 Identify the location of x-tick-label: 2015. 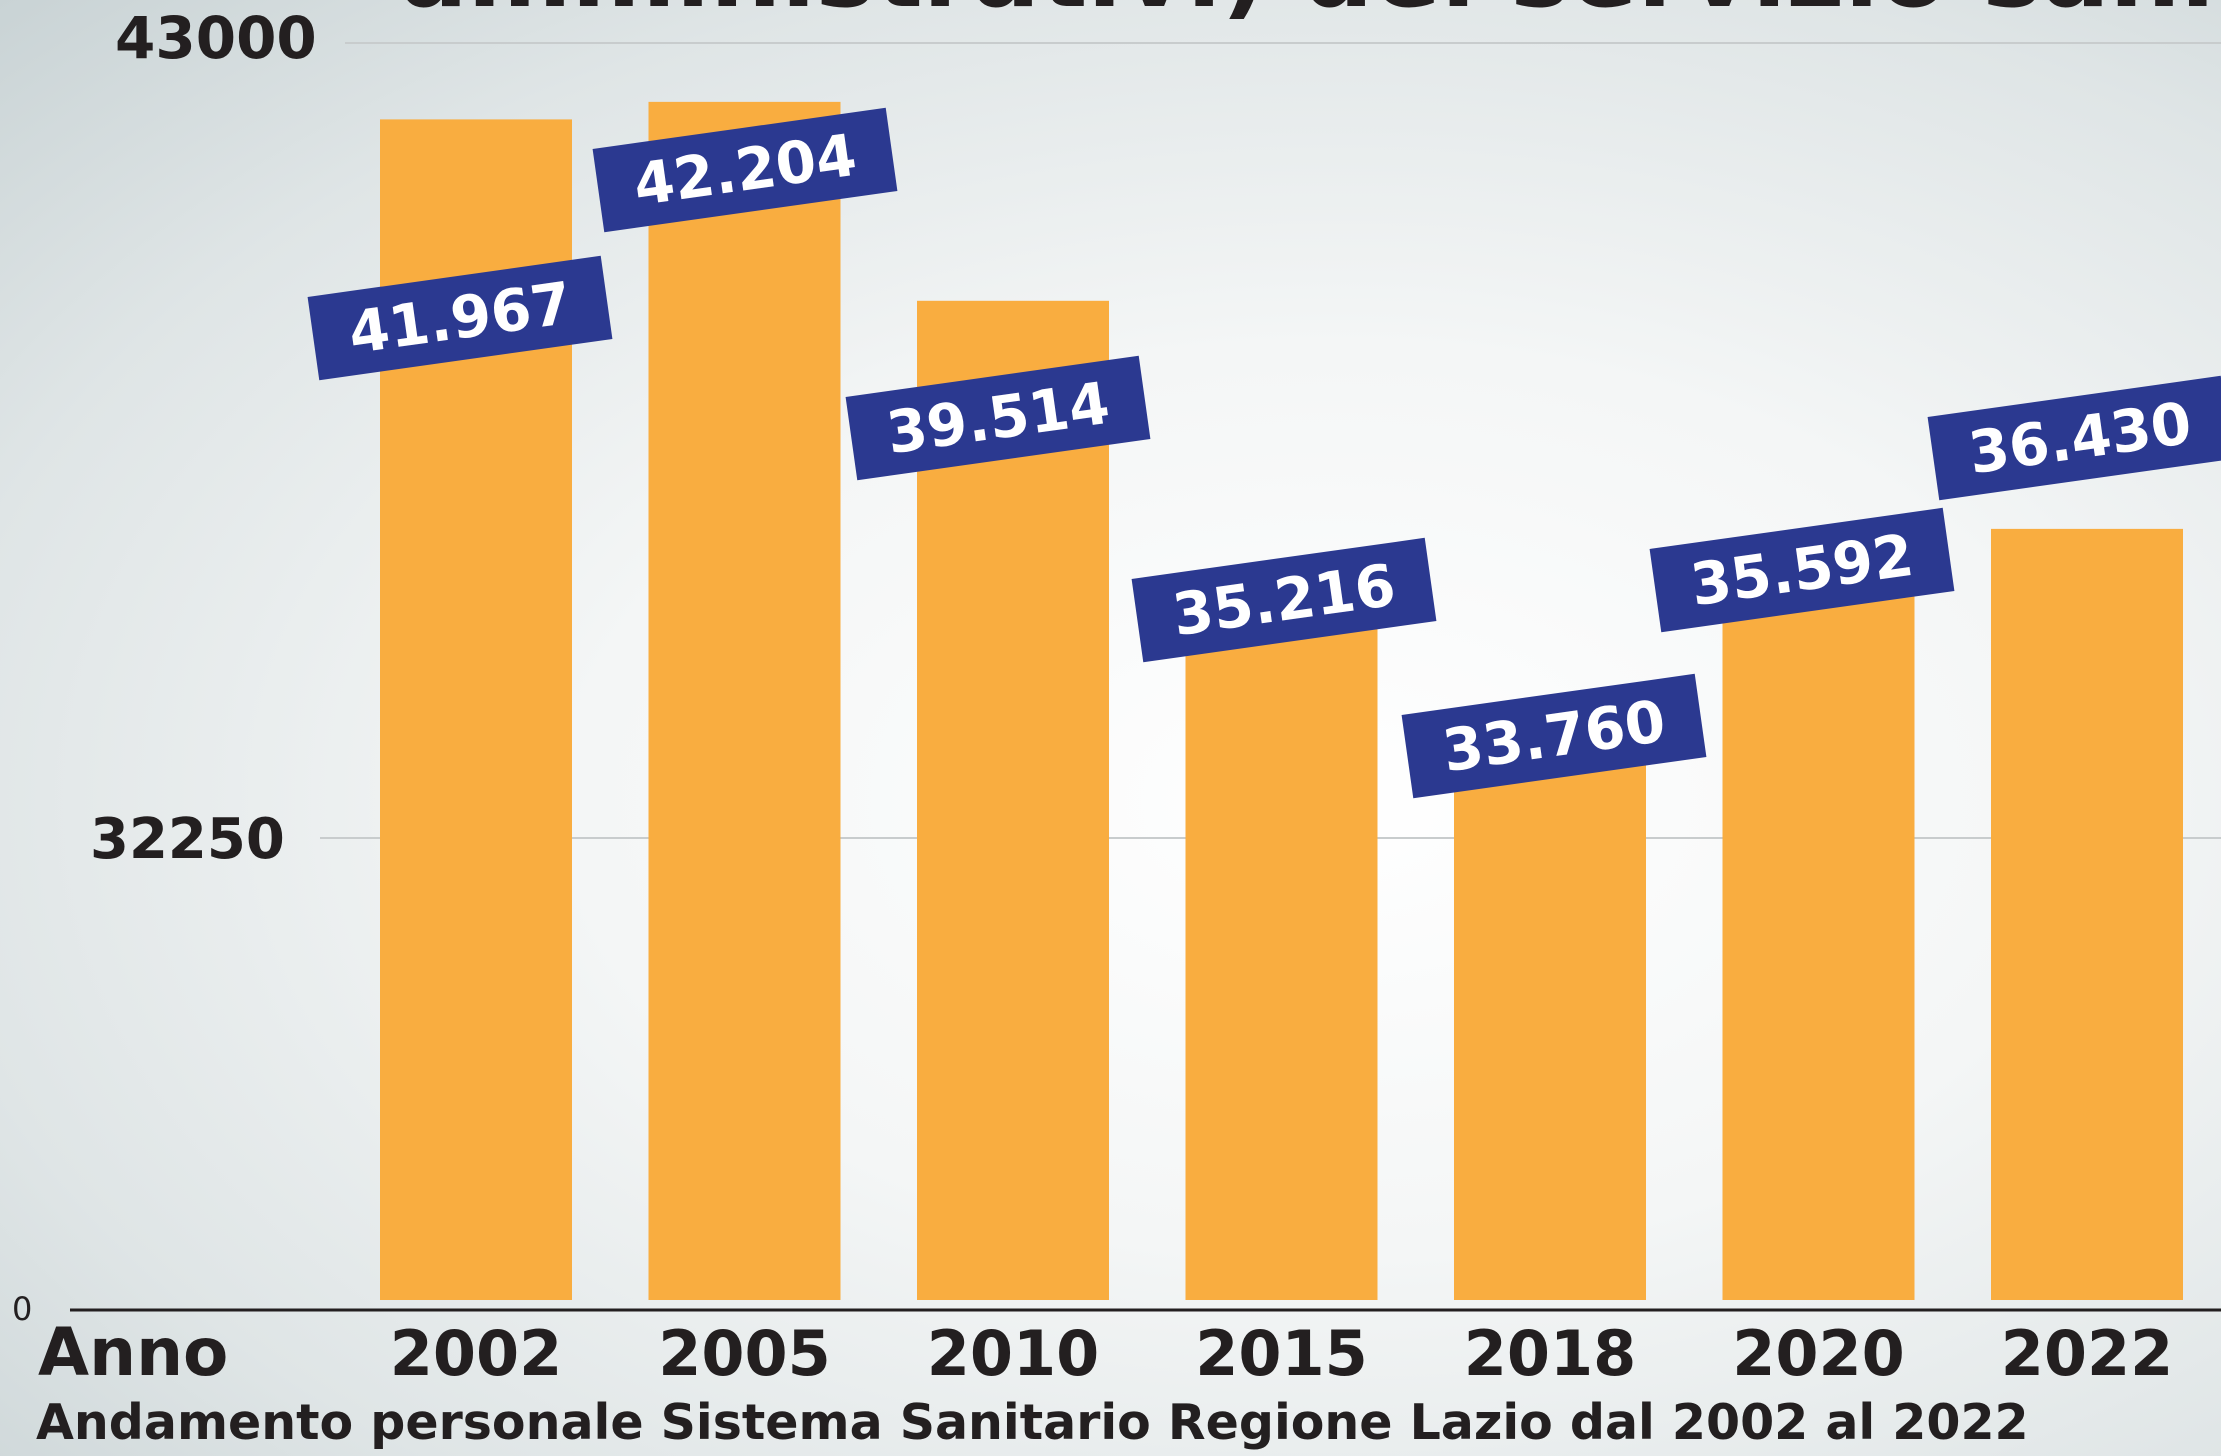
(1281, 1353).